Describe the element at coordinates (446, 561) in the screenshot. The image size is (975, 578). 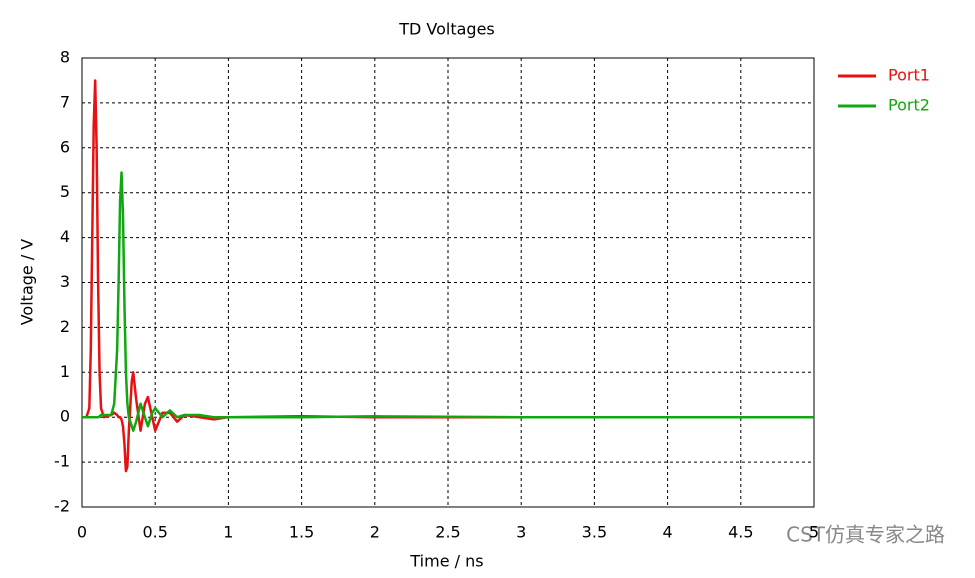
I see `x-axis-label: Time / ns` at that location.